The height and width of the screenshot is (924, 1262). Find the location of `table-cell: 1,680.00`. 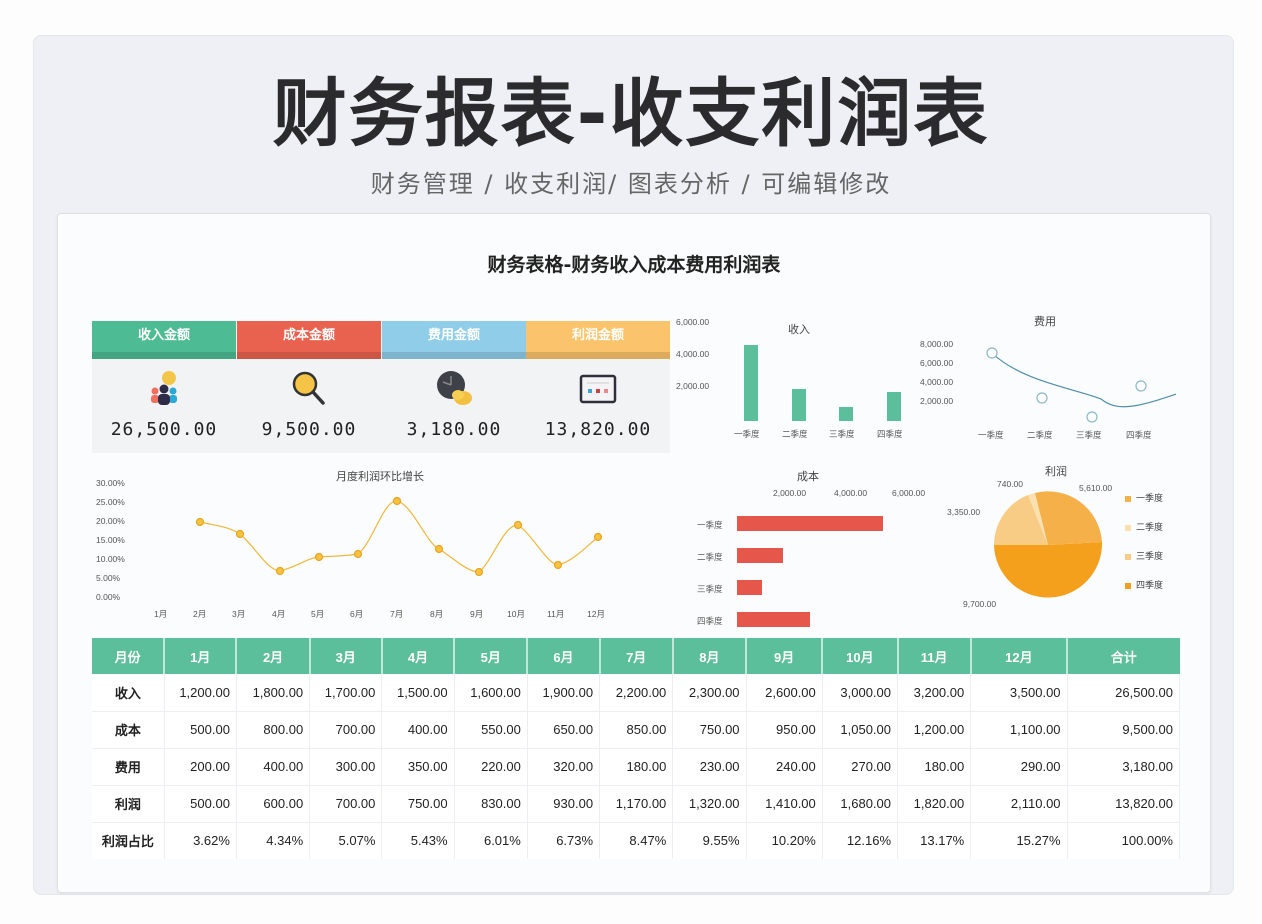

table-cell: 1,680.00 is located at coordinates (860, 804).